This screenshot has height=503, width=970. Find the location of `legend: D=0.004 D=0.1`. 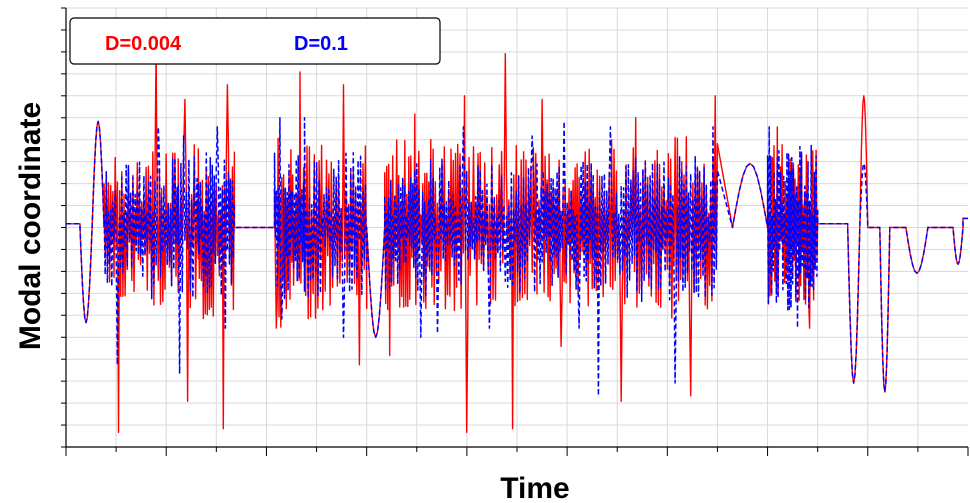

legend: D=0.004 D=0.1 is located at coordinates (255, 41).